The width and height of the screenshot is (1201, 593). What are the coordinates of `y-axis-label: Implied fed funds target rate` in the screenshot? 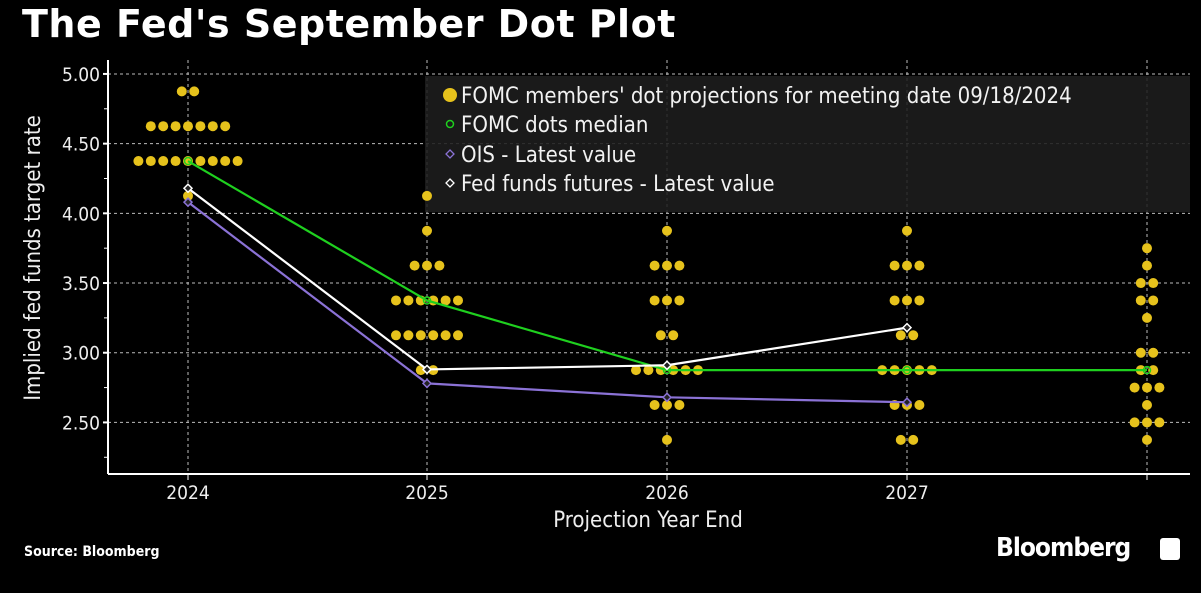 It's located at (33, 258).